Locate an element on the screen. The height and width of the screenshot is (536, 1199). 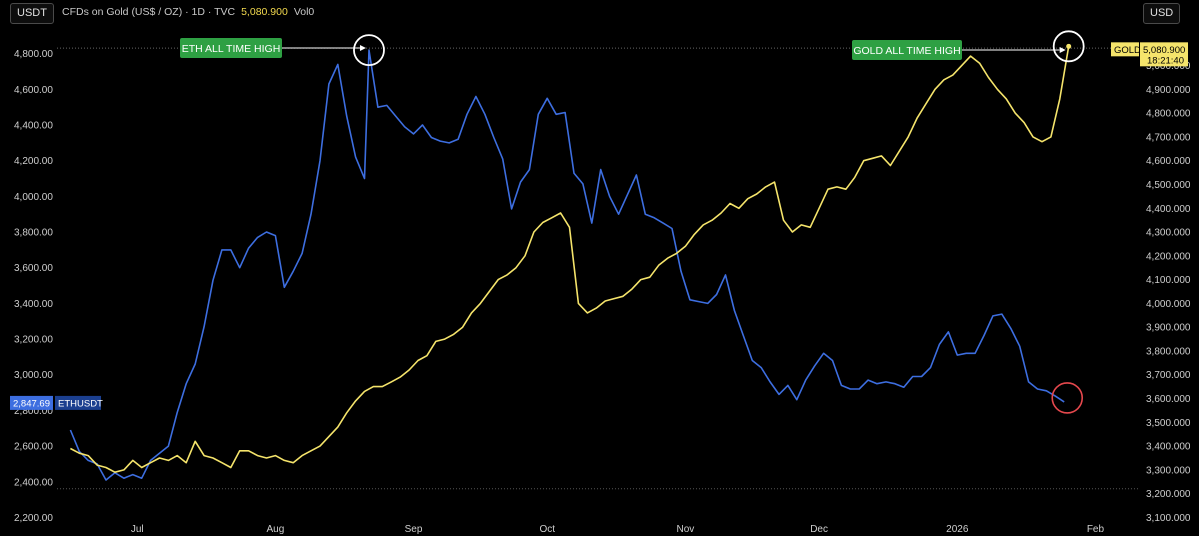
gold-price-badge is located at coordinates (1164, 54).